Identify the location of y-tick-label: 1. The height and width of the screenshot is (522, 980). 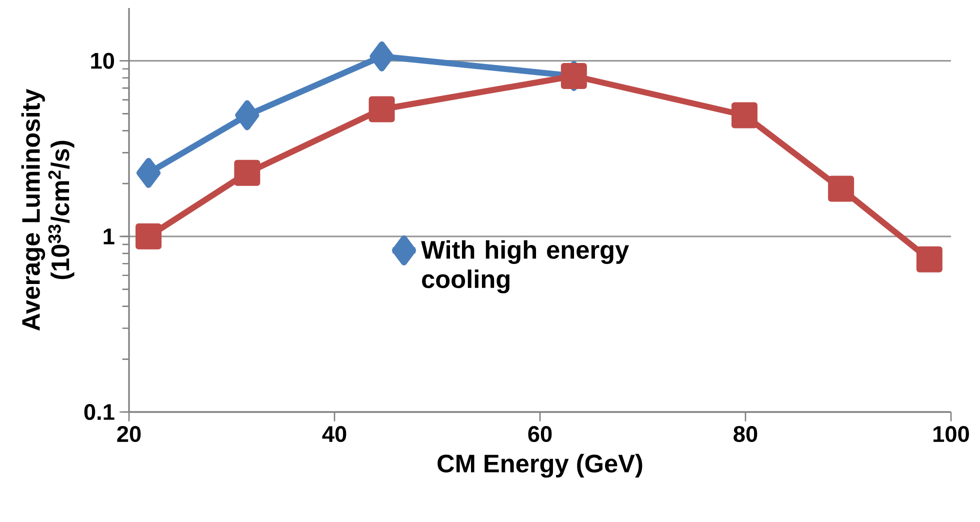
(109, 236).